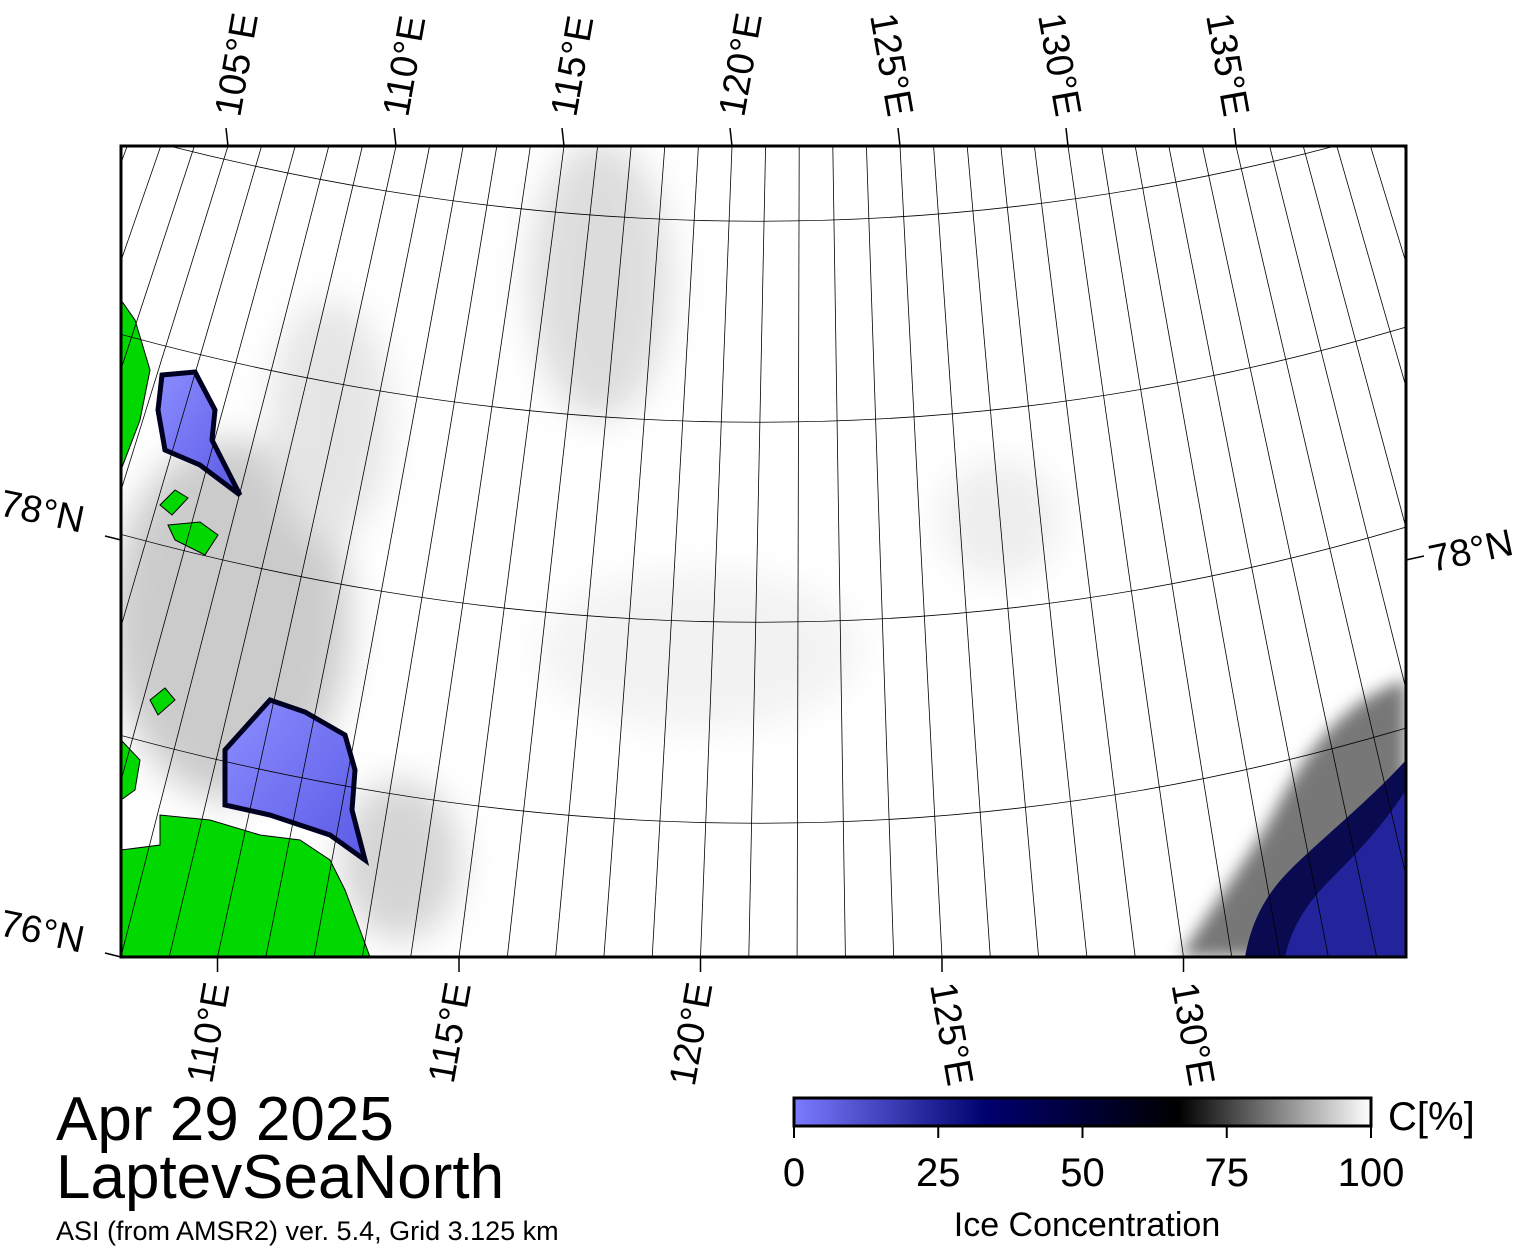 The image size is (1528, 1250). Describe the element at coordinates (1226, 65) in the screenshot. I see `top-lon-label: 135°E` at that location.